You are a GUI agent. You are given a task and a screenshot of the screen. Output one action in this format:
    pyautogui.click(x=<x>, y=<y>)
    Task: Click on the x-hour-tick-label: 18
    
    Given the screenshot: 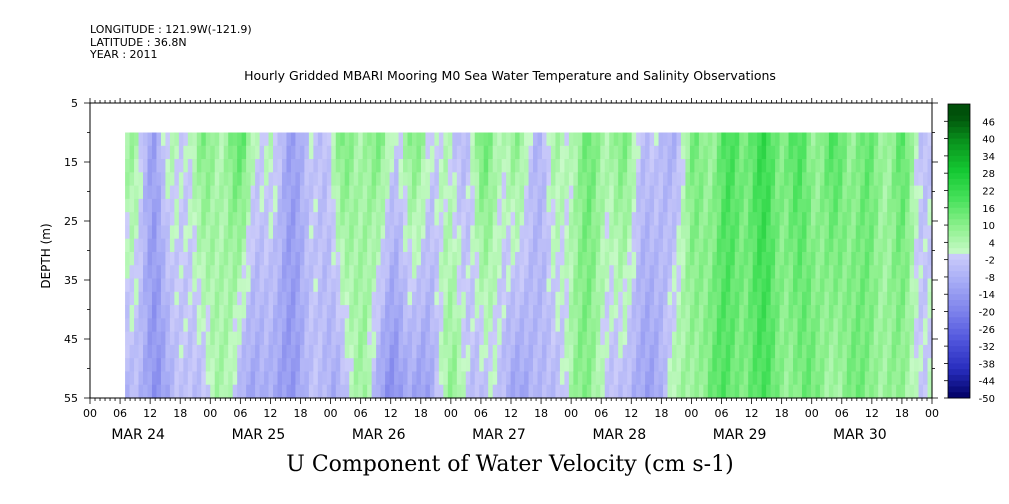 What is the action you would take?
    pyautogui.click(x=301, y=413)
    